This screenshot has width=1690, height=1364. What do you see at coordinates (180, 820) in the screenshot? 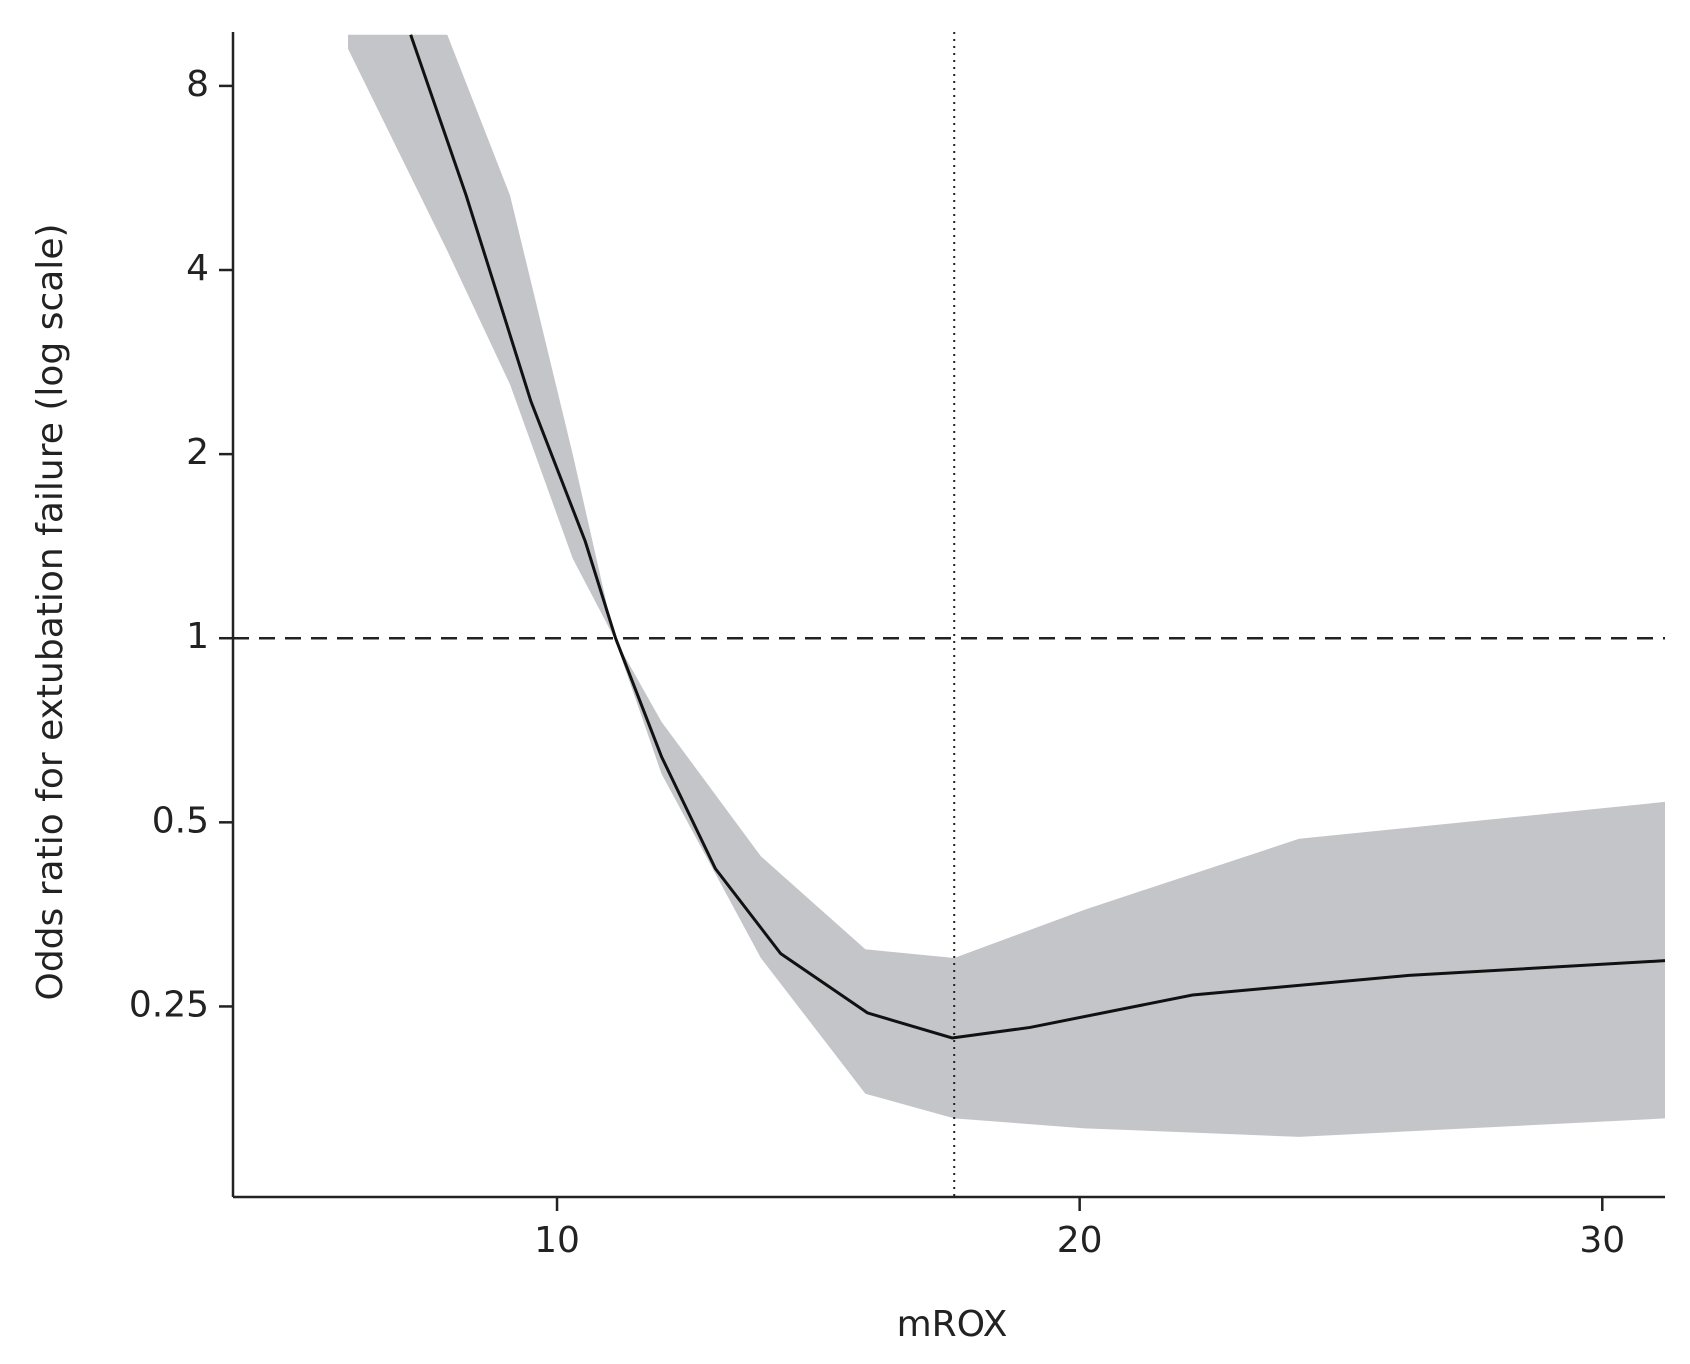
I see `y-tick-label: 0.5` at bounding box center [180, 820].